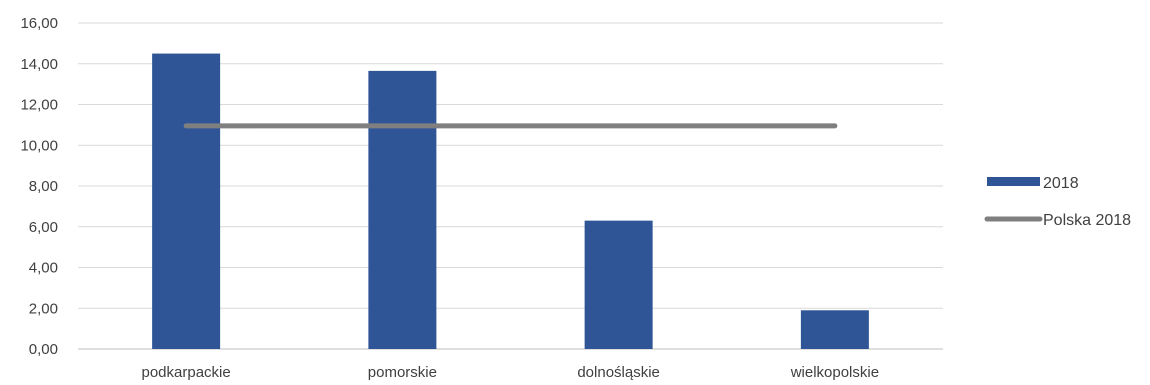  I want to click on x-tick-label: podkarpackie, so click(186, 372).